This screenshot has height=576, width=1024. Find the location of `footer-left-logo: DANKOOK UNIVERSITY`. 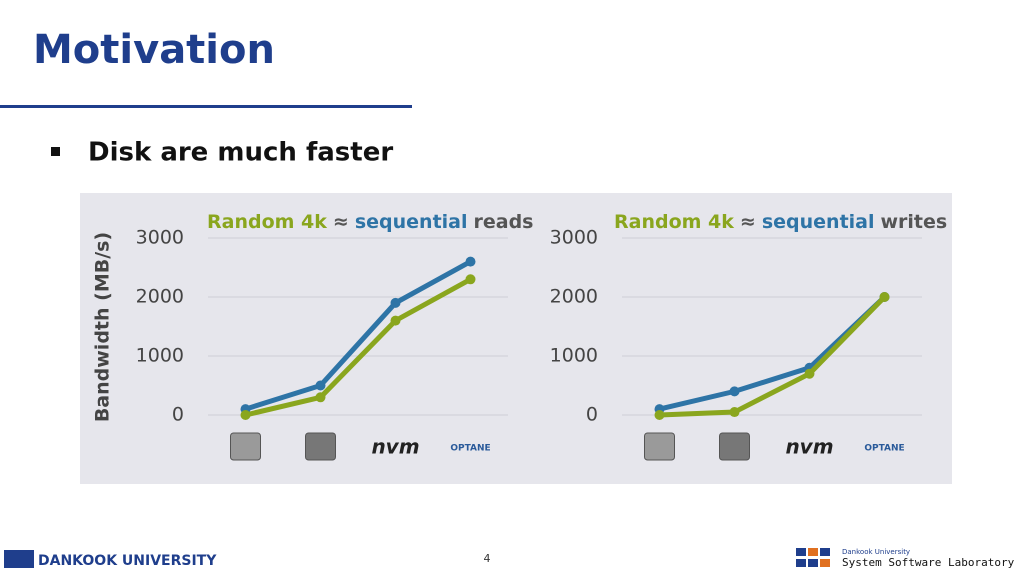

footer-left-logo: DANKOOK UNIVERSITY is located at coordinates (110, 559).